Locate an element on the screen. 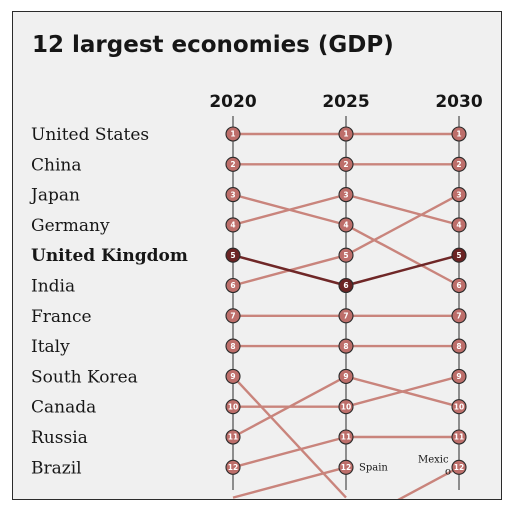  rank-marker-united-states-2030 is located at coordinates (459, 134).